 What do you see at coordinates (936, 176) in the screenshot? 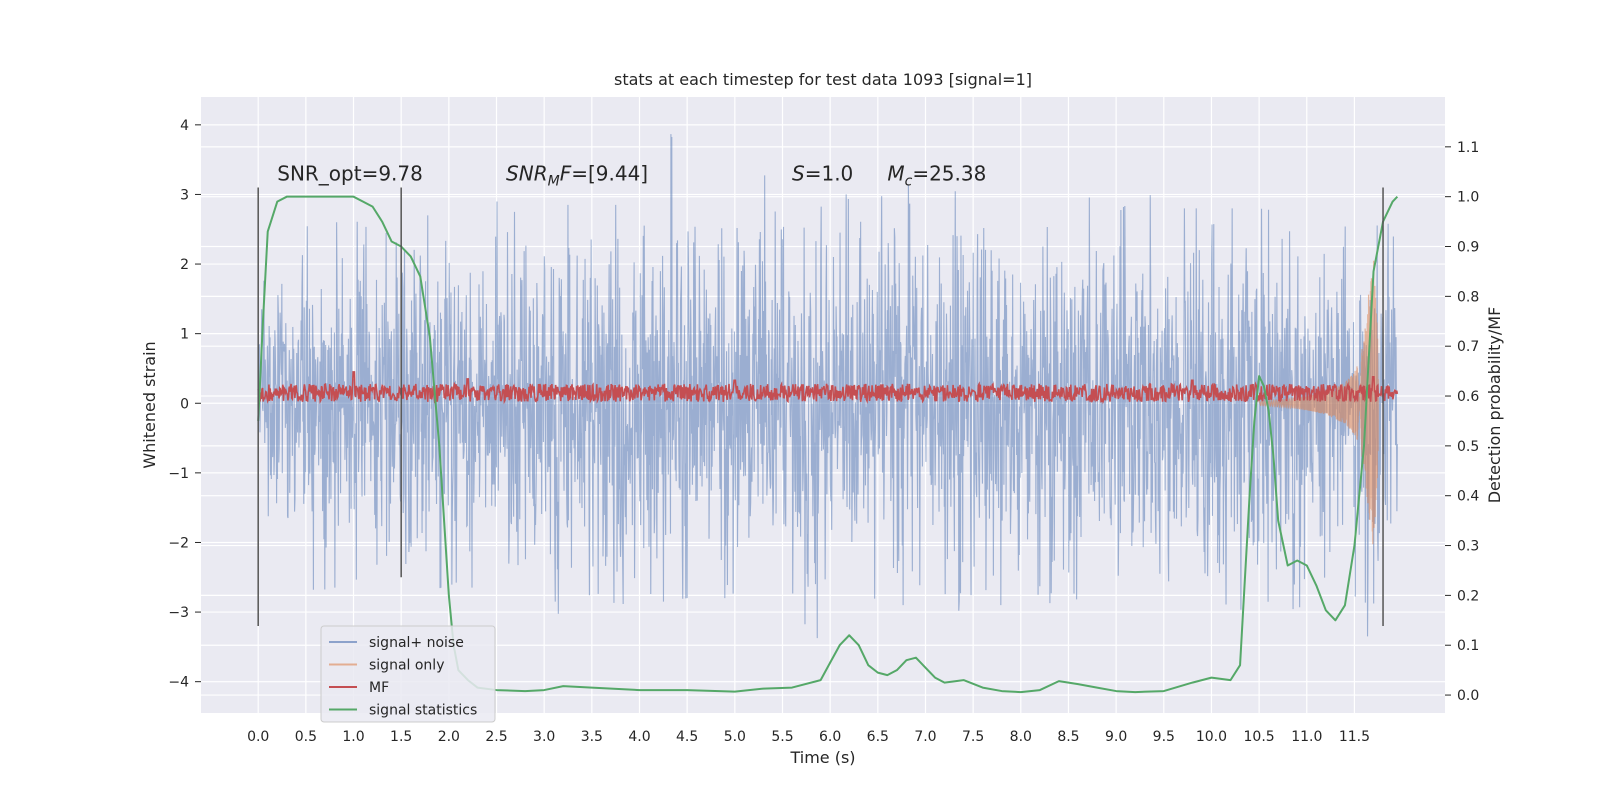
I see `annotation: Mc=25.38` at bounding box center [936, 176].